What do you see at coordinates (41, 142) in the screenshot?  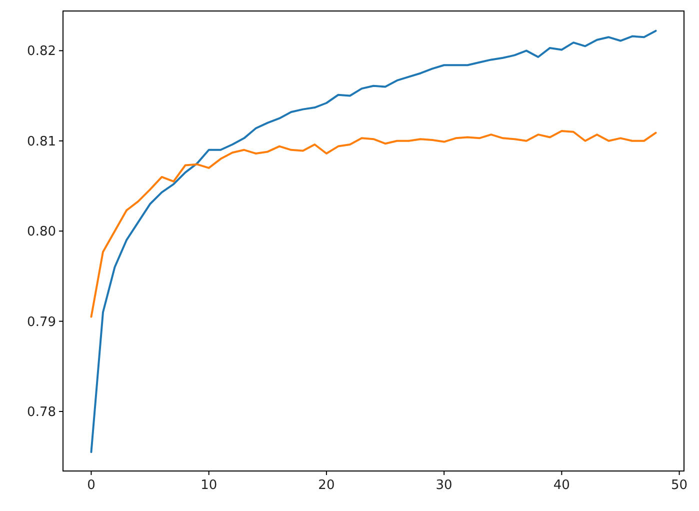 I see `y-tick-label: 0.81` at bounding box center [41, 142].